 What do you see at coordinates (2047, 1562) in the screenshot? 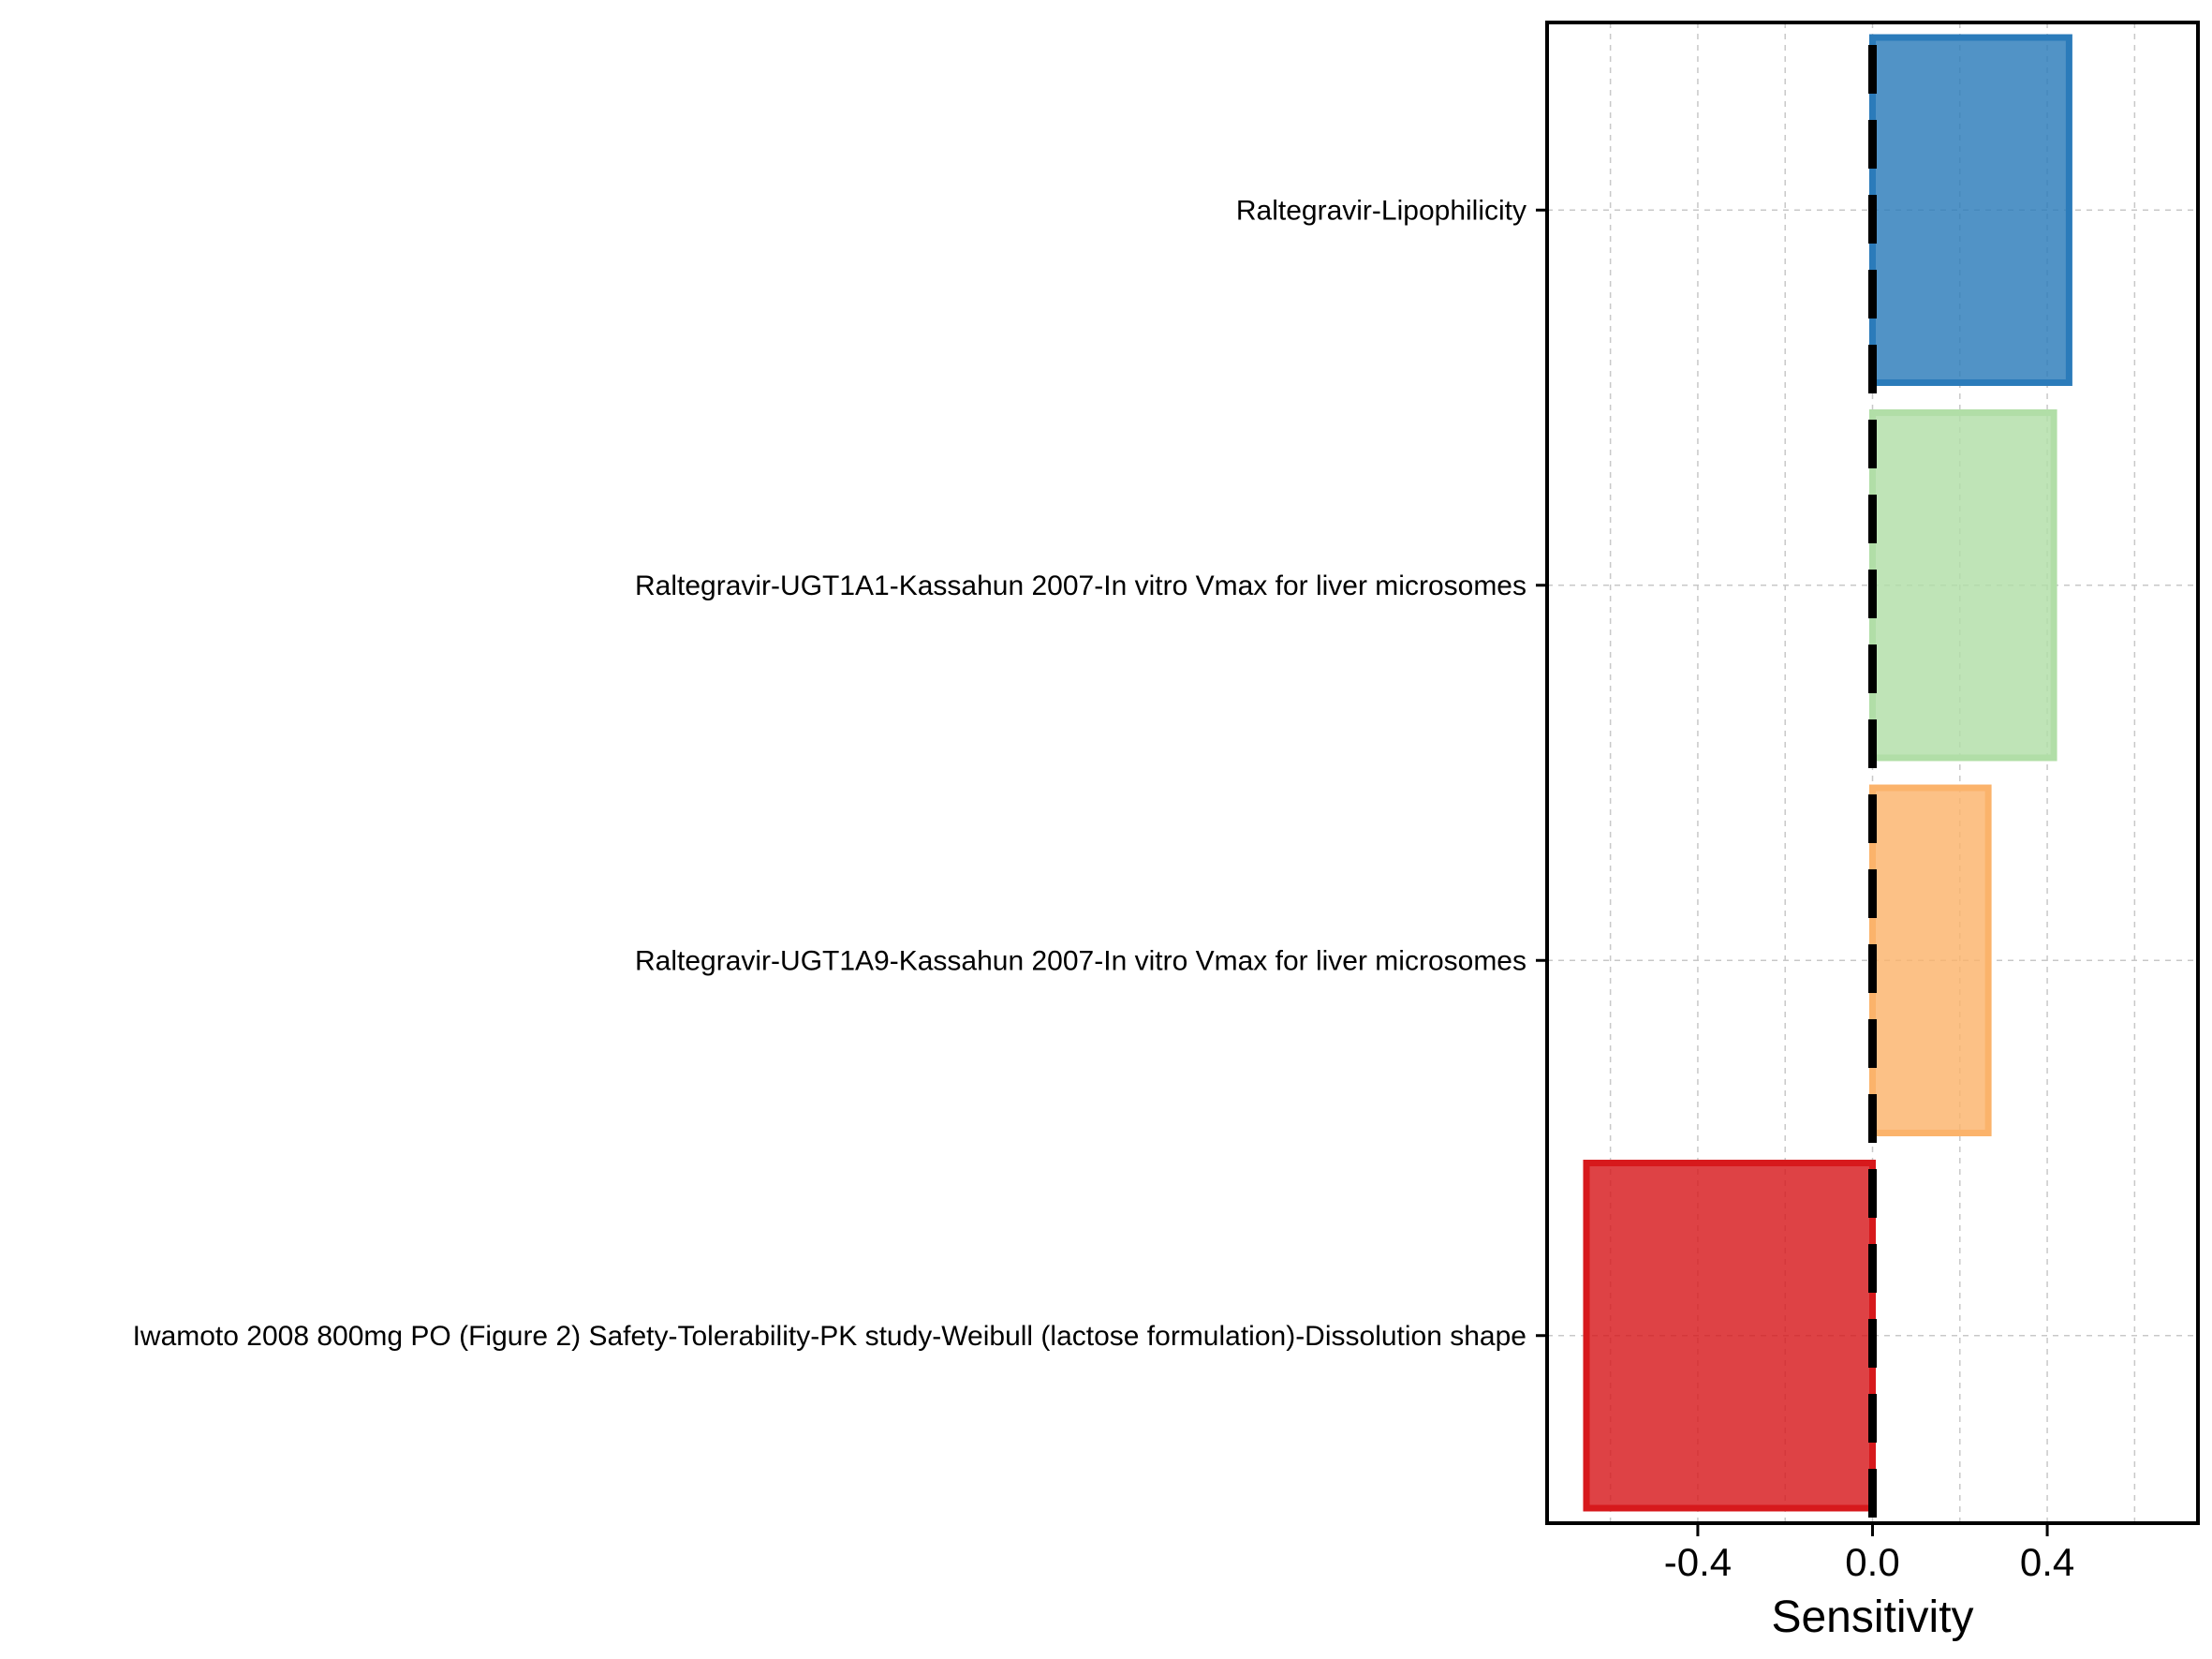
I see `x-tick-label: 0.4` at bounding box center [2047, 1562].